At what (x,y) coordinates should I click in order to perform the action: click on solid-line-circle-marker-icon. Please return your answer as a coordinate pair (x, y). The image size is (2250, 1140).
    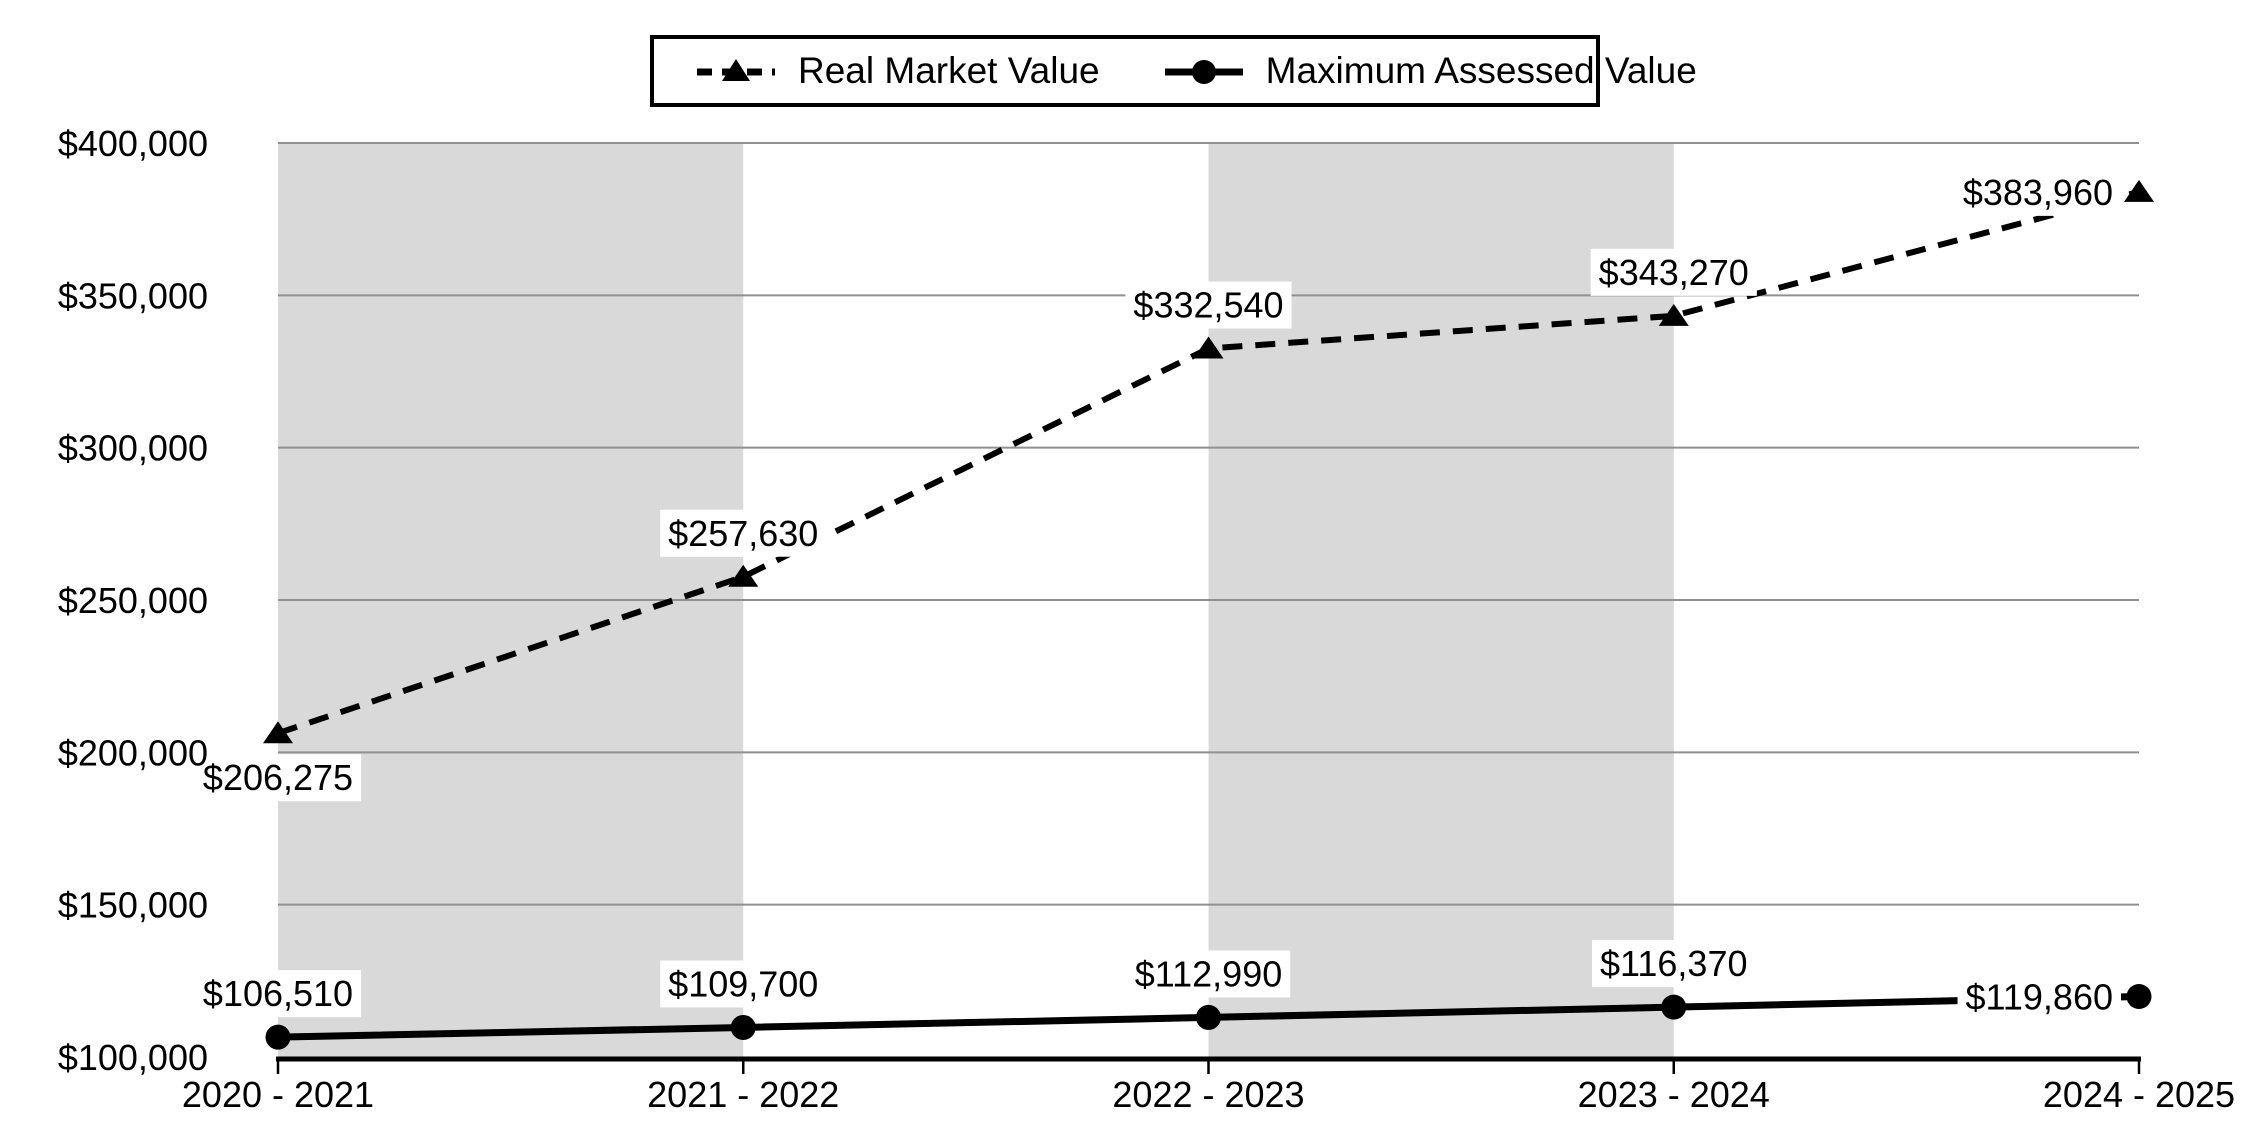
    Looking at the image, I should click on (1203, 72).